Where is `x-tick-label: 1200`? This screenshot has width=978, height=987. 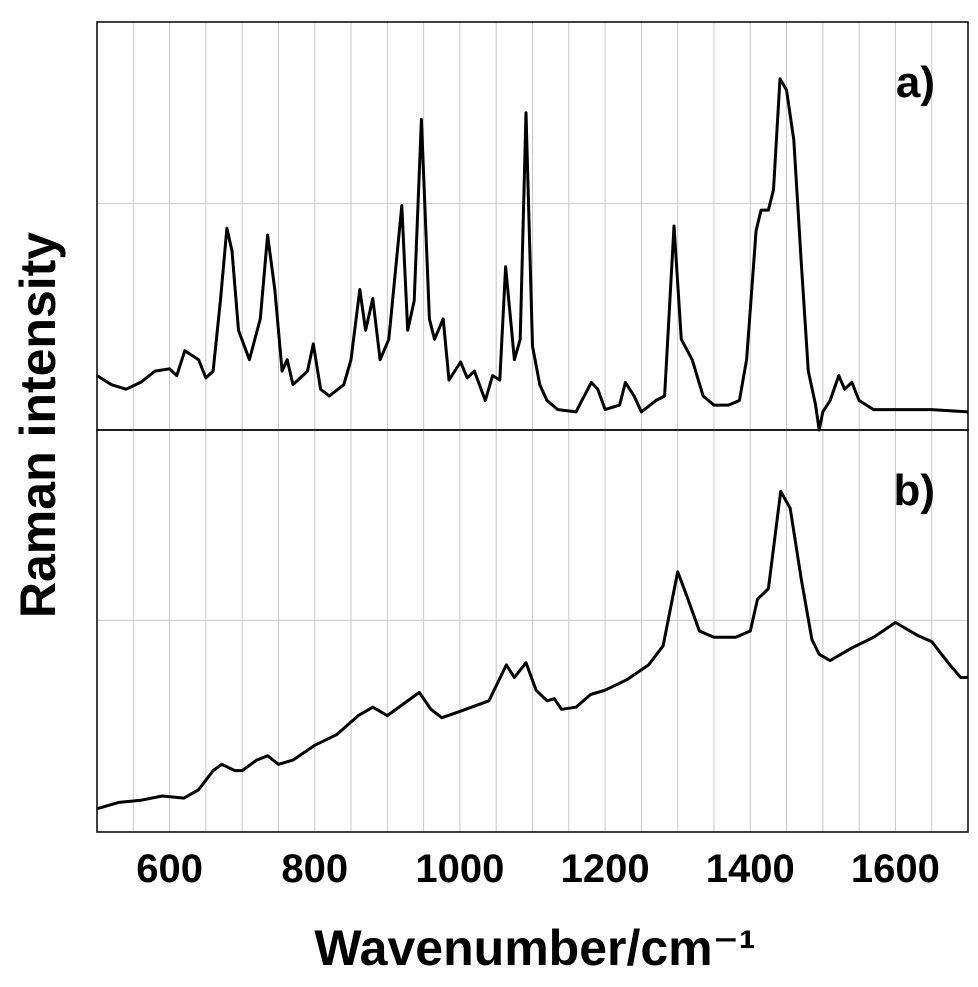
x-tick-label: 1200 is located at coordinates (605, 869).